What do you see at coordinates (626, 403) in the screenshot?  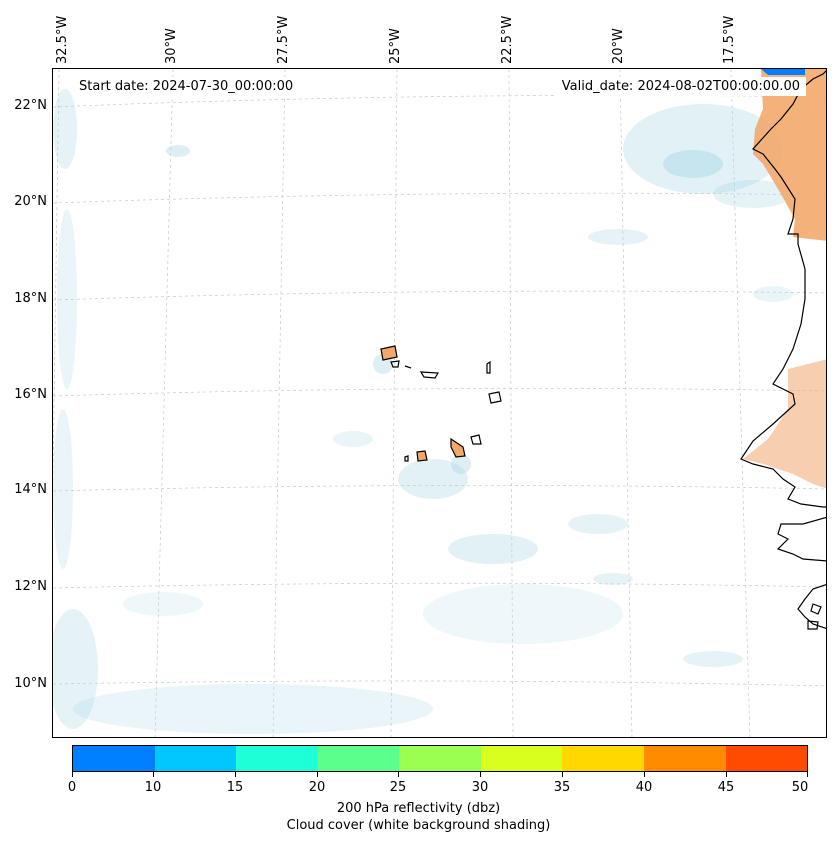 I see `gridline-20w` at bounding box center [626, 403].